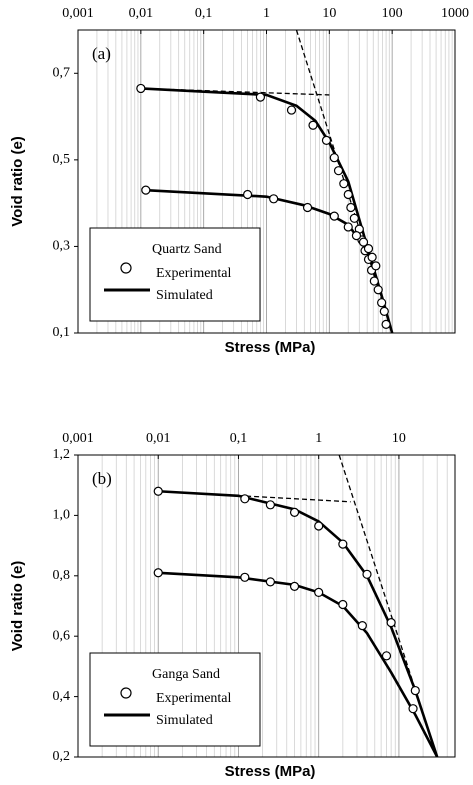 Image resolution: width=473 pixels, height=785 pixels. I want to click on y-tick-label: 1,0, so click(62, 515).